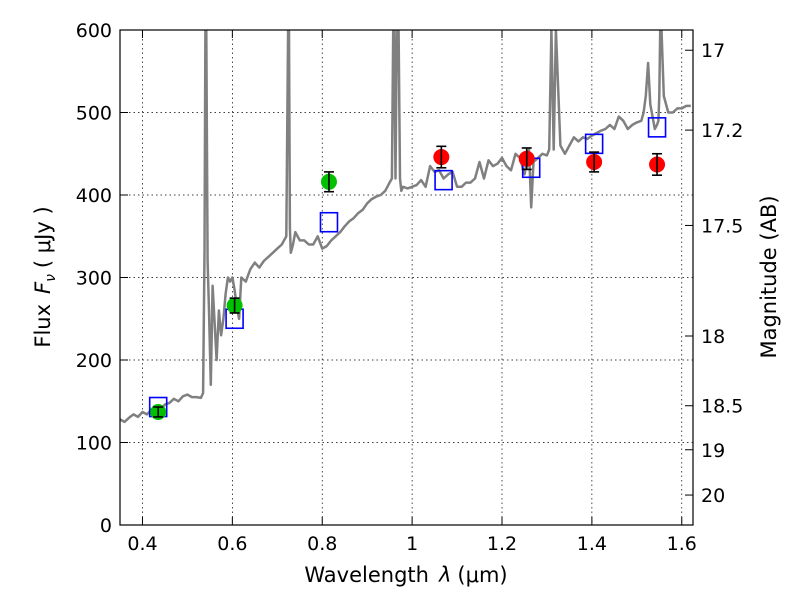 The image size is (800, 600). I want to click on y-tick-label: 100, so click(94, 444).